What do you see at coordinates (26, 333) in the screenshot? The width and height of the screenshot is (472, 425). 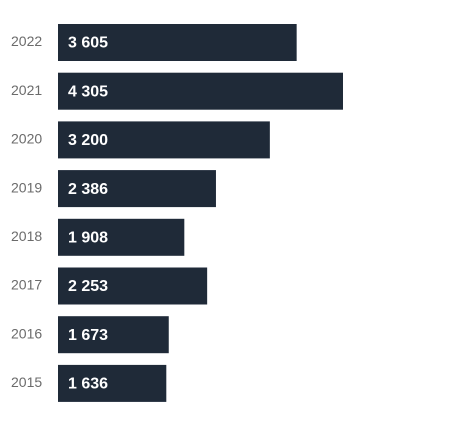 I see `category-label: 2016` at bounding box center [26, 333].